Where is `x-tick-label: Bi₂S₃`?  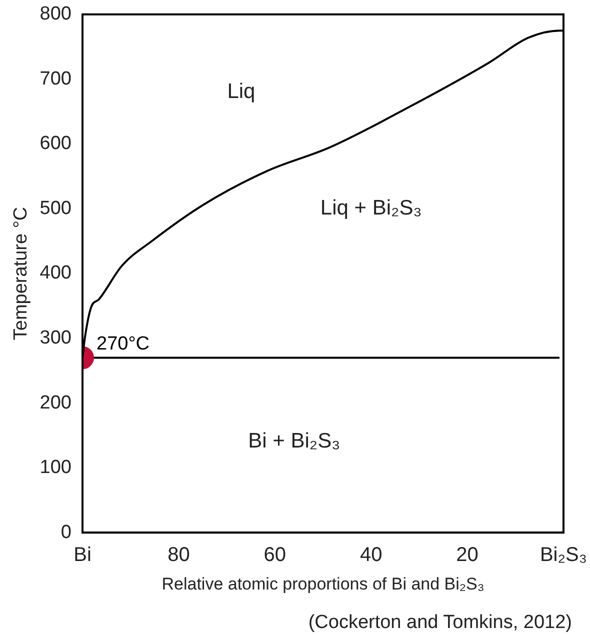 x-tick-label: Bi₂S₃ is located at coordinates (563, 555).